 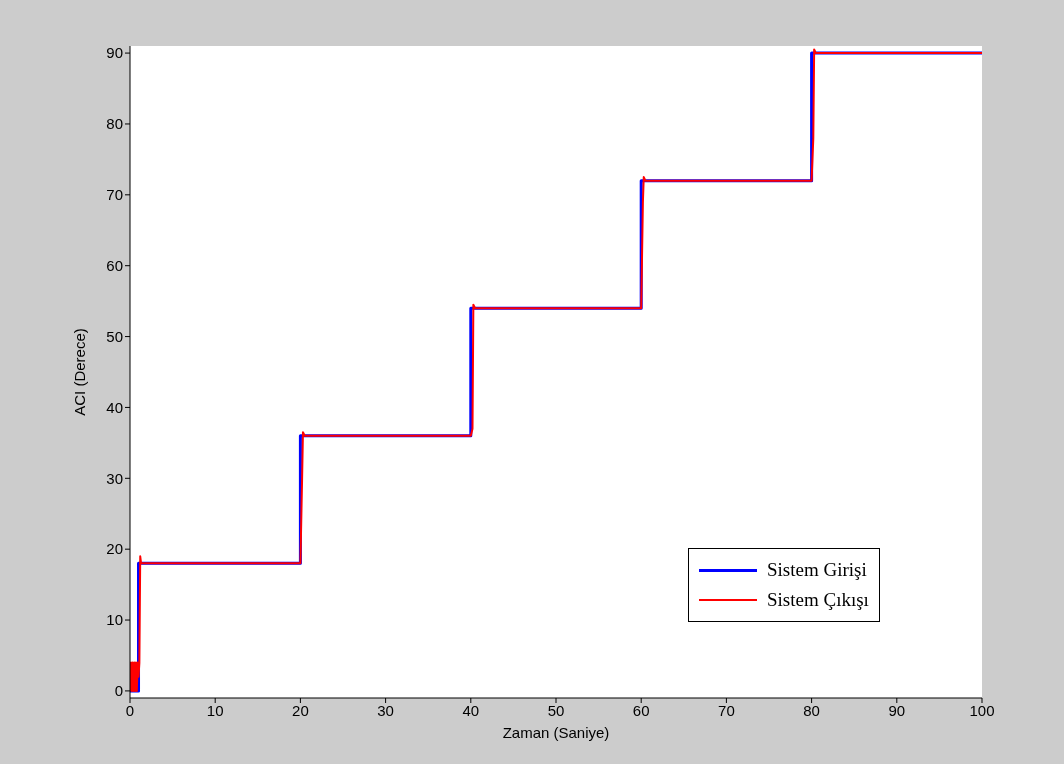 I want to click on x-tick-label: 70, so click(x=726, y=710).